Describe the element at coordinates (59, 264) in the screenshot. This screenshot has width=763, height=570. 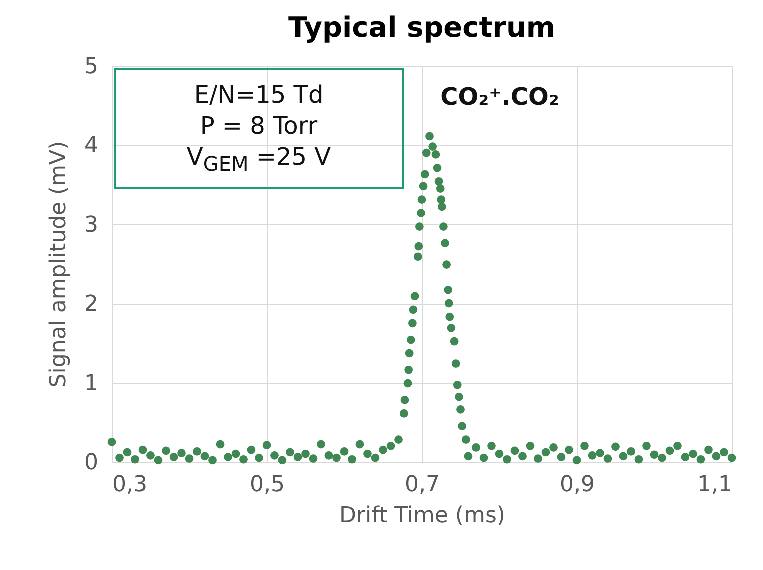
I see `y-axis-title: Signal amplitude (mV)` at that location.